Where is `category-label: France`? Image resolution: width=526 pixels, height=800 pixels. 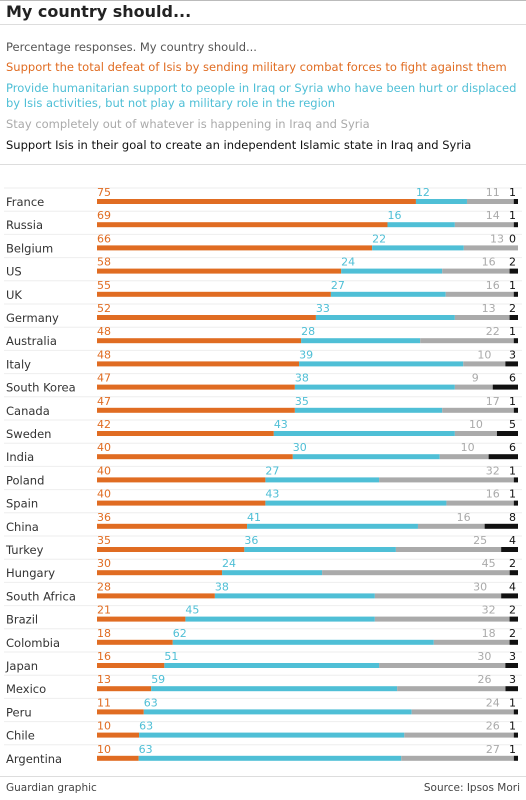
category-label: France is located at coordinates (25, 202).